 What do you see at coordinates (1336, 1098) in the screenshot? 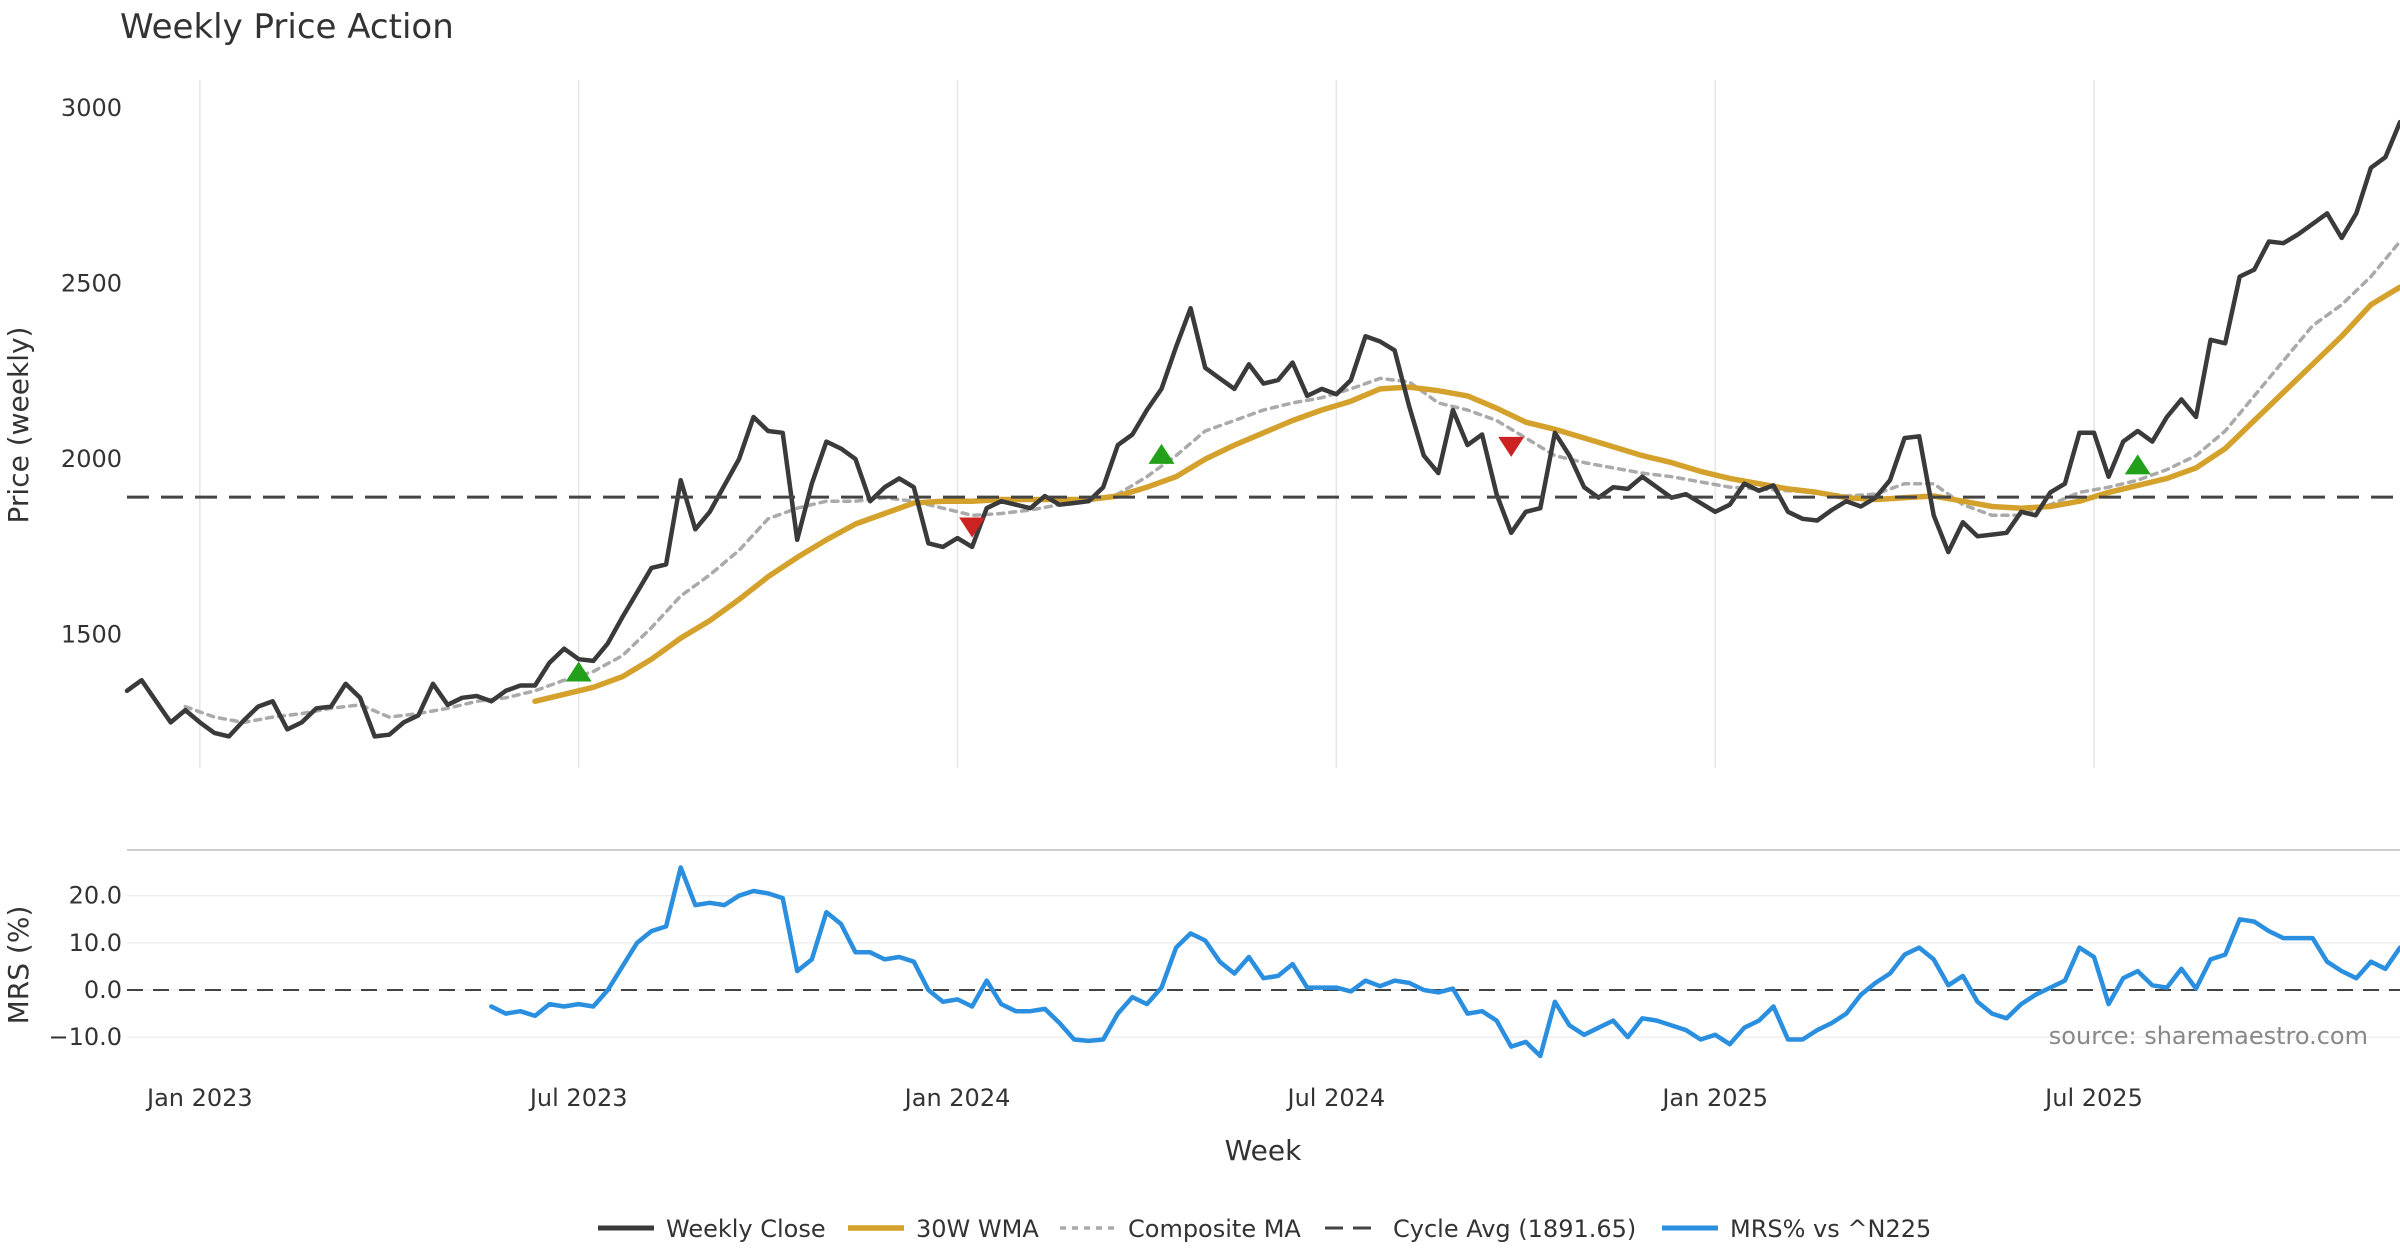
I see `x-tick-label: Jul 2024` at bounding box center [1336, 1098].